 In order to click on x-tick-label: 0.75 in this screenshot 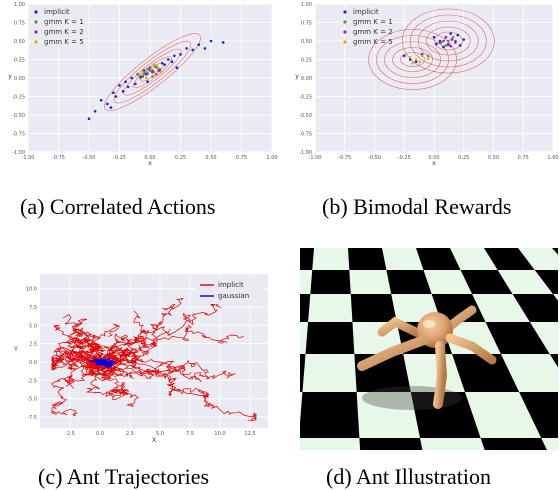, I will do `click(241, 158)`.